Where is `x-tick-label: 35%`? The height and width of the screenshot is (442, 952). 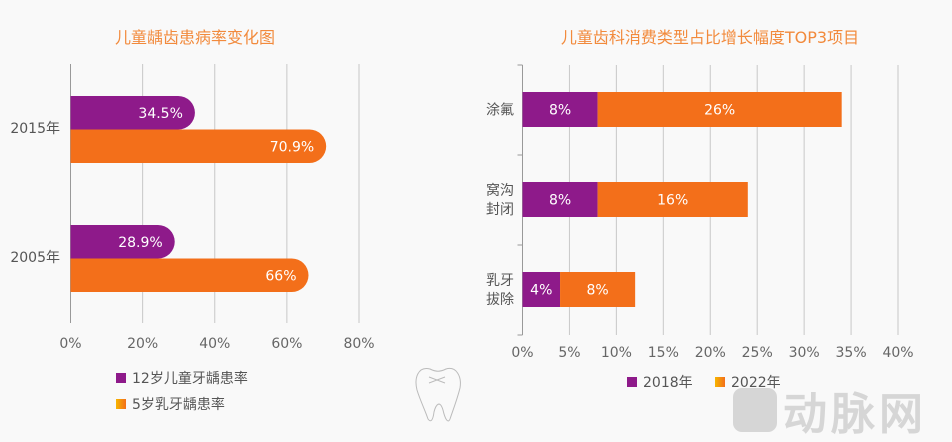
x-tick-label: 35% is located at coordinates (851, 353).